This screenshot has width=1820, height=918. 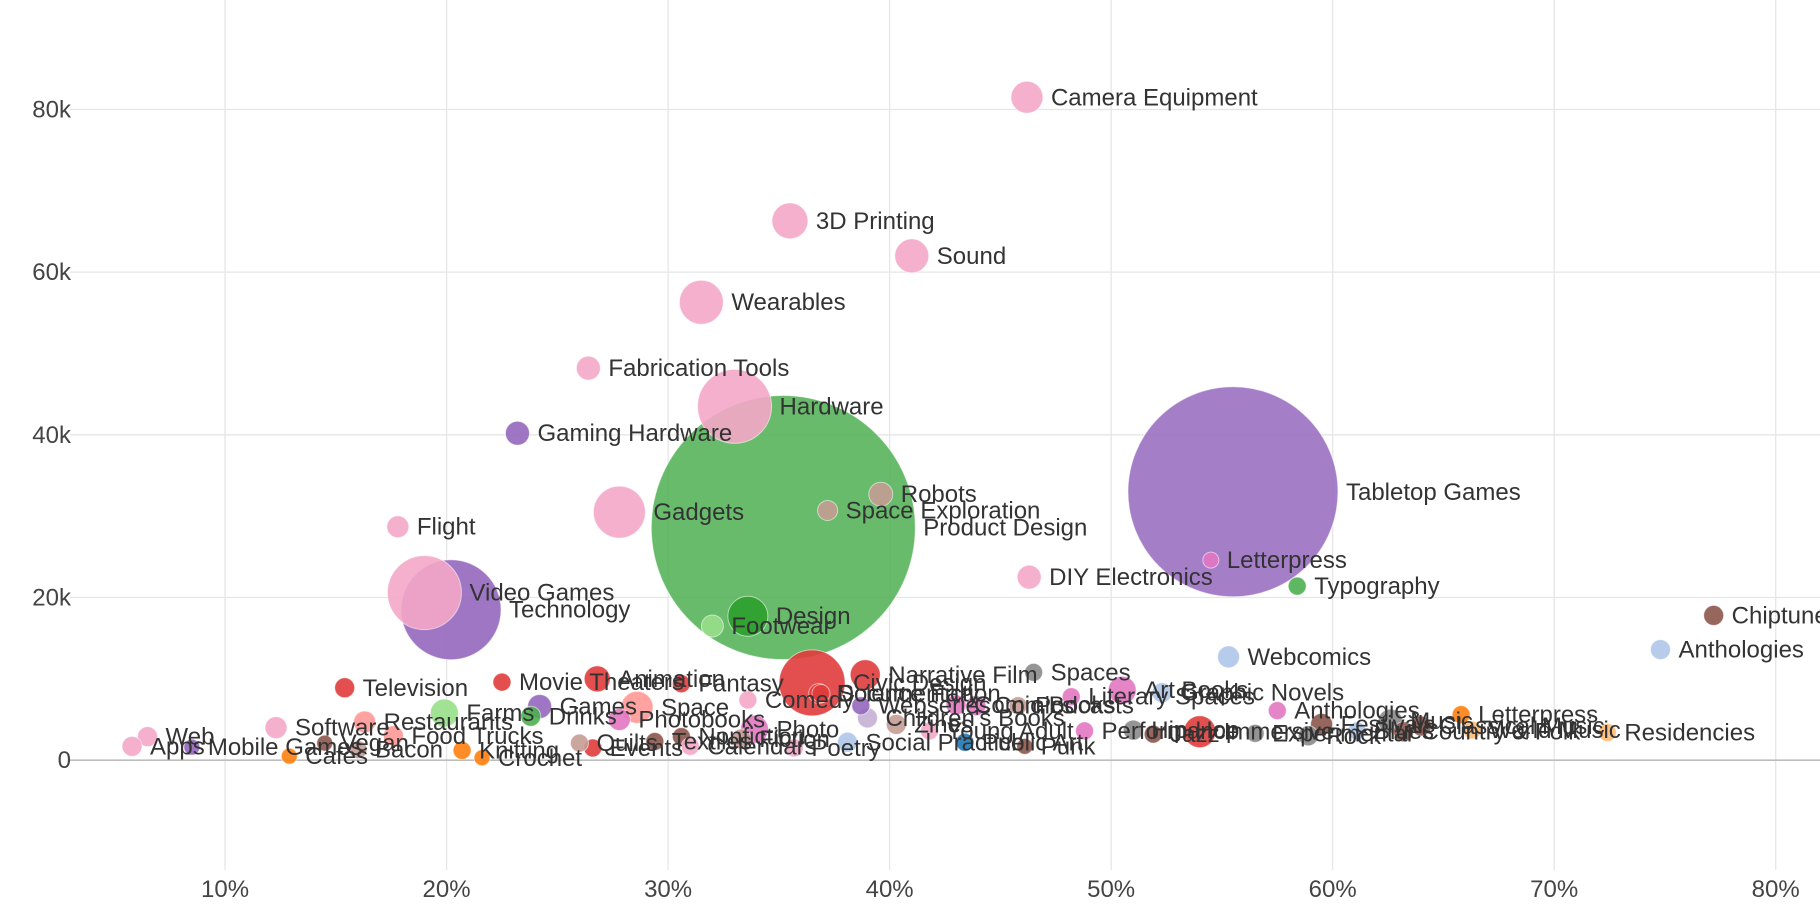 What do you see at coordinates (740, 684) in the screenshot?
I see `bubble-label: Fantasy` at bounding box center [740, 684].